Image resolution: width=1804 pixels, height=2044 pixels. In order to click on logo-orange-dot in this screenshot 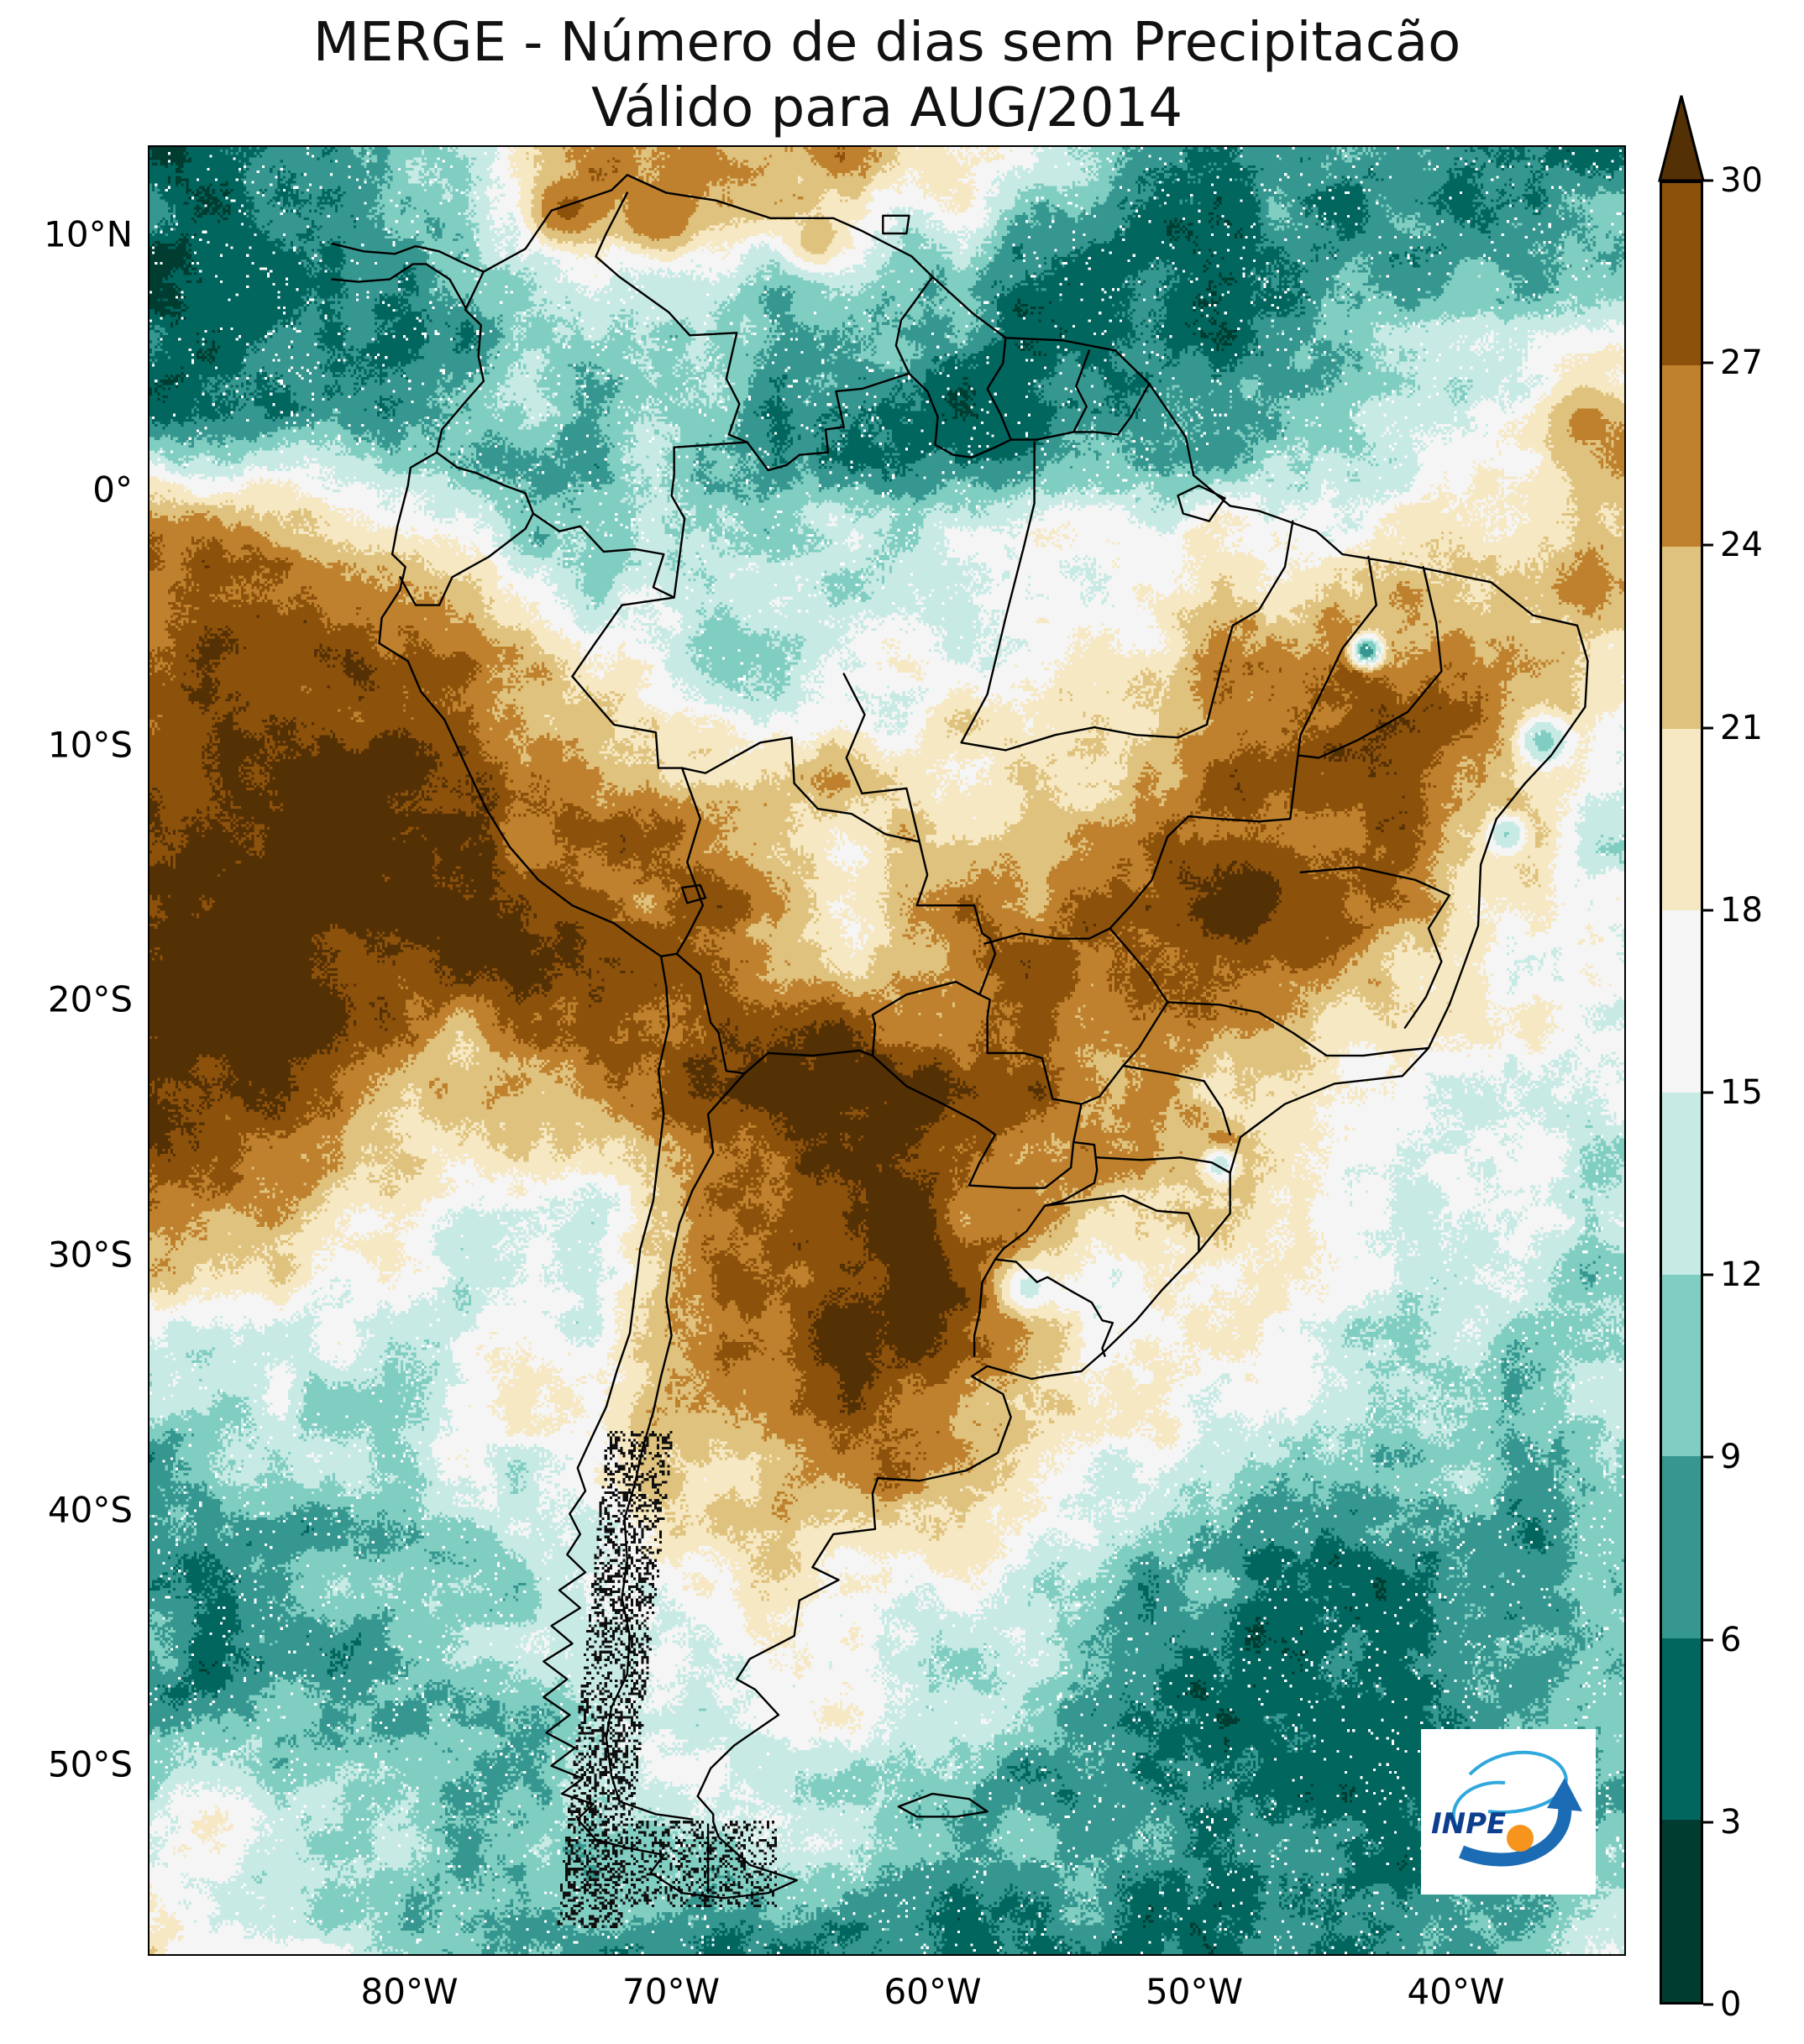, I will do `click(1520, 1838)`.